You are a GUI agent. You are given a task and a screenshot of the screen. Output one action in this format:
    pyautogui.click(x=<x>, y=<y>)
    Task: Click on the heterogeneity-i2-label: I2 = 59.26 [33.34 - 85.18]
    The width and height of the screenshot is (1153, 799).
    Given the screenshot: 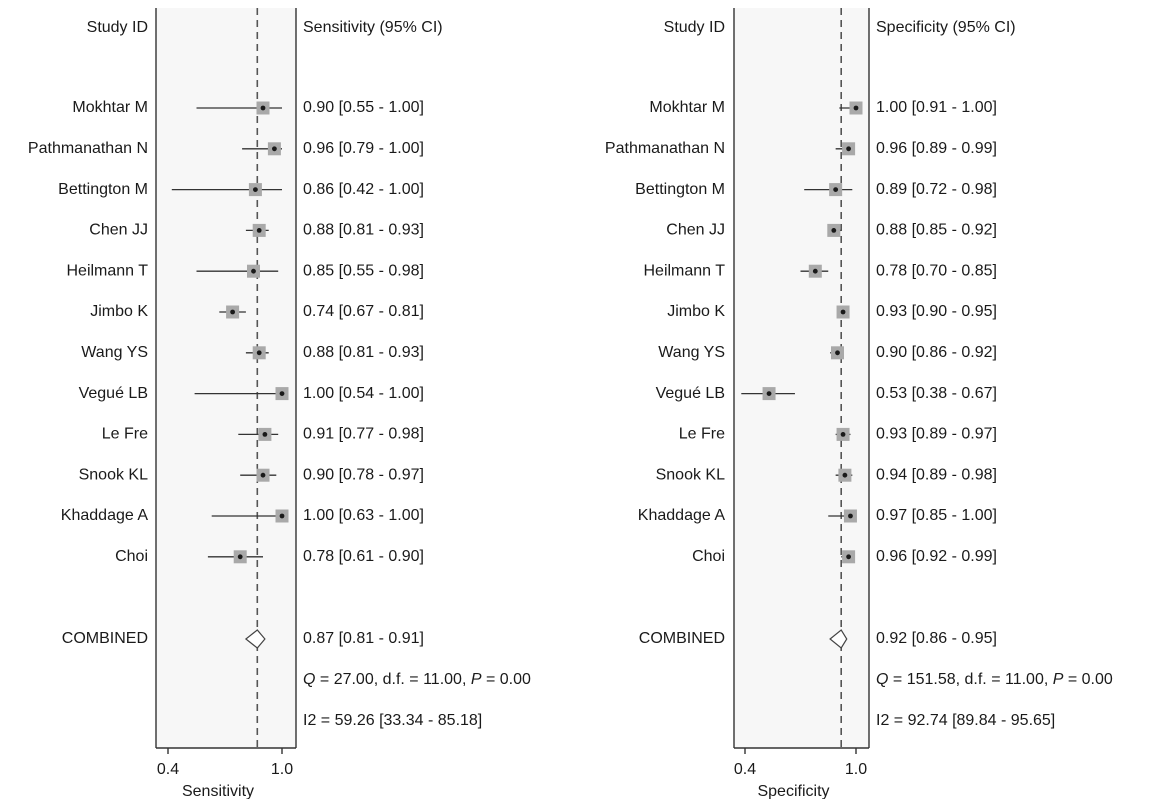 What is the action you would take?
    pyautogui.click(x=392, y=720)
    